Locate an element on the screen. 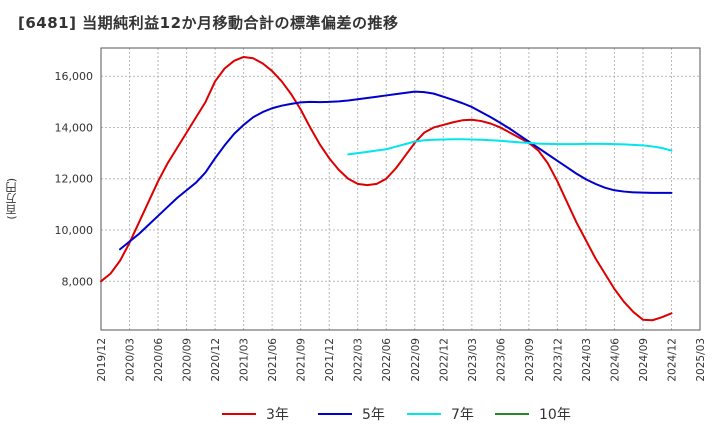  legend-label-10y: 10年 is located at coordinates (555, 415).